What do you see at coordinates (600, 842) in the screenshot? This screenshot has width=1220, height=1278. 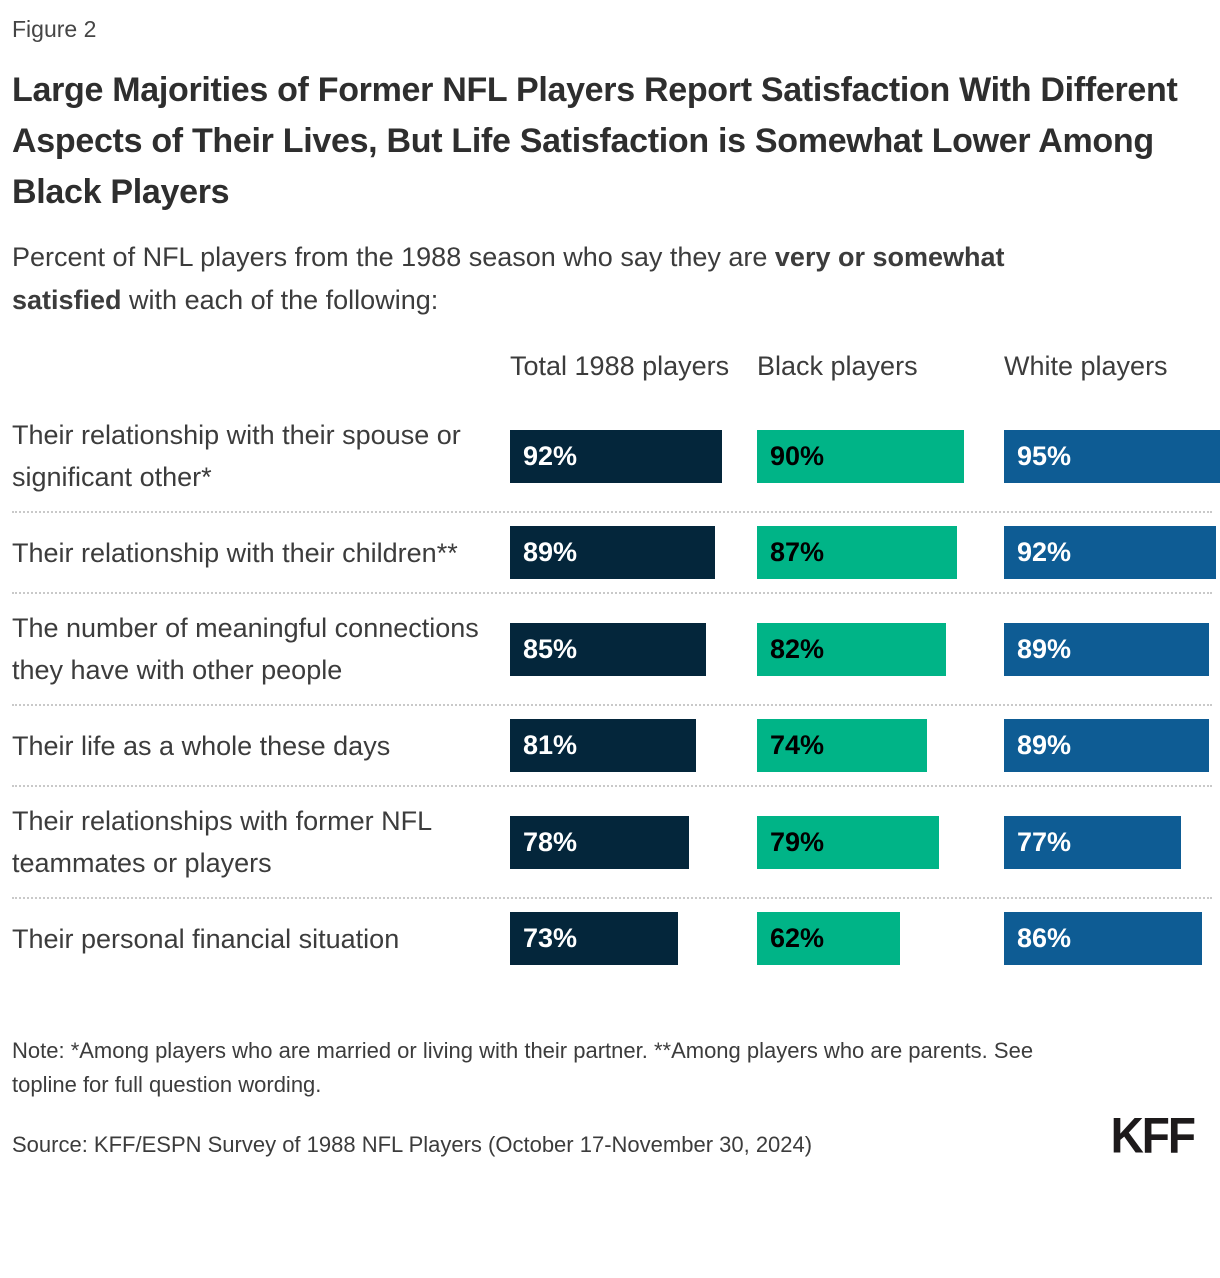 I see `bar-total-players: 78%` at bounding box center [600, 842].